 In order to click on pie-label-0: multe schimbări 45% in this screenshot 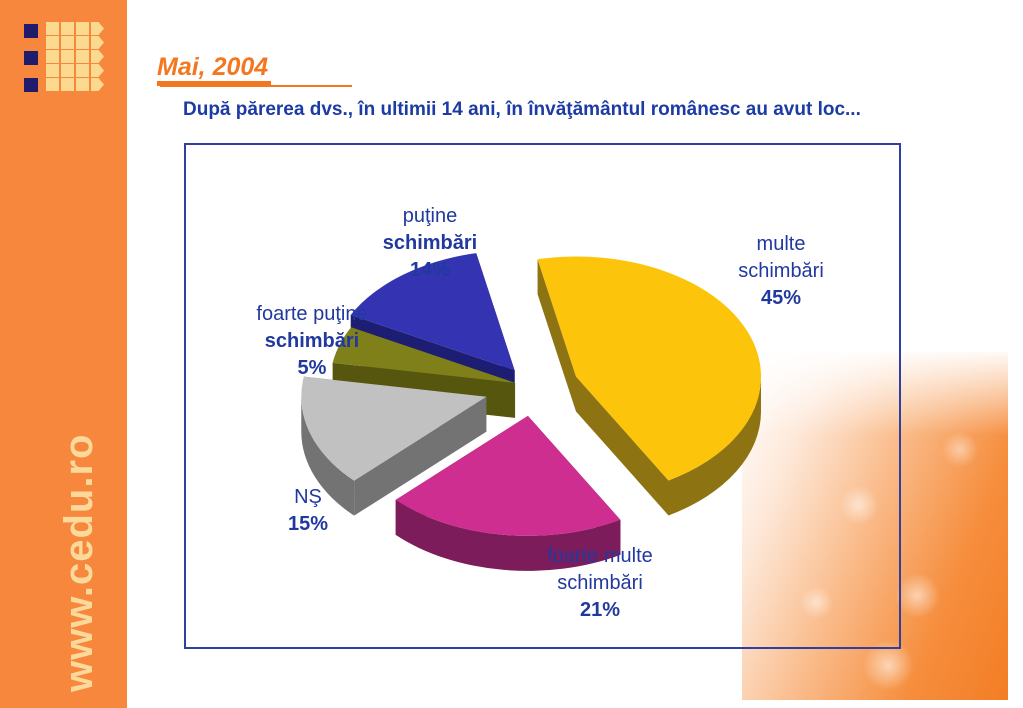, I will do `click(781, 271)`.